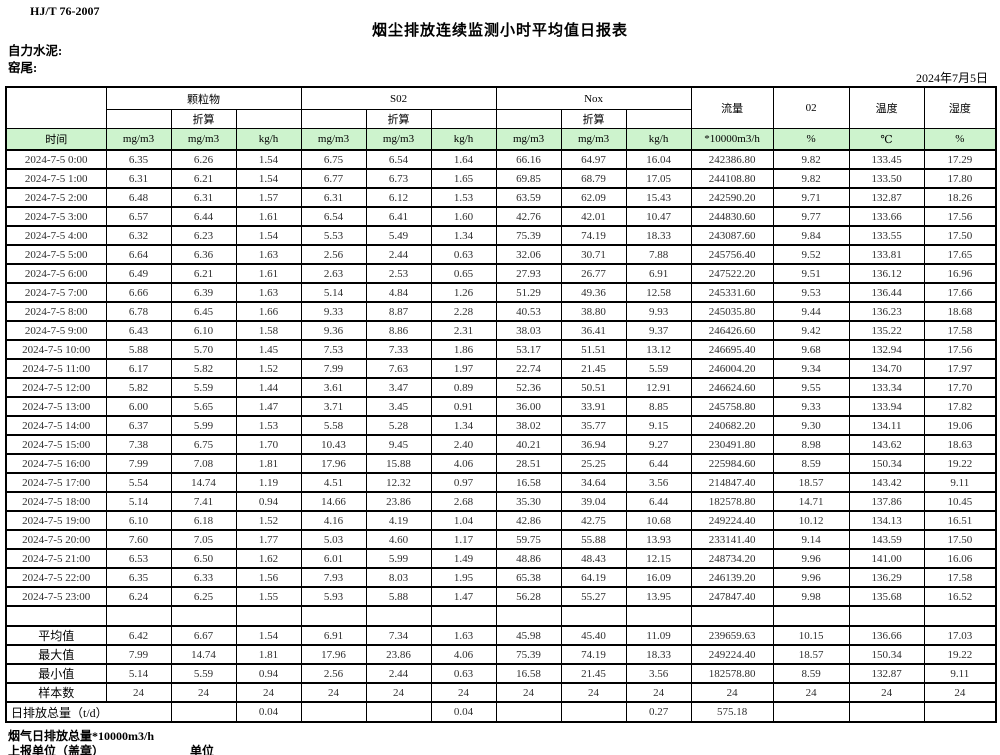 This screenshot has height=755, width=1000. What do you see at coordinates (138, 159) in the screenshot?
I see `value-cell: 6.35` at bounding box center [138, 159].